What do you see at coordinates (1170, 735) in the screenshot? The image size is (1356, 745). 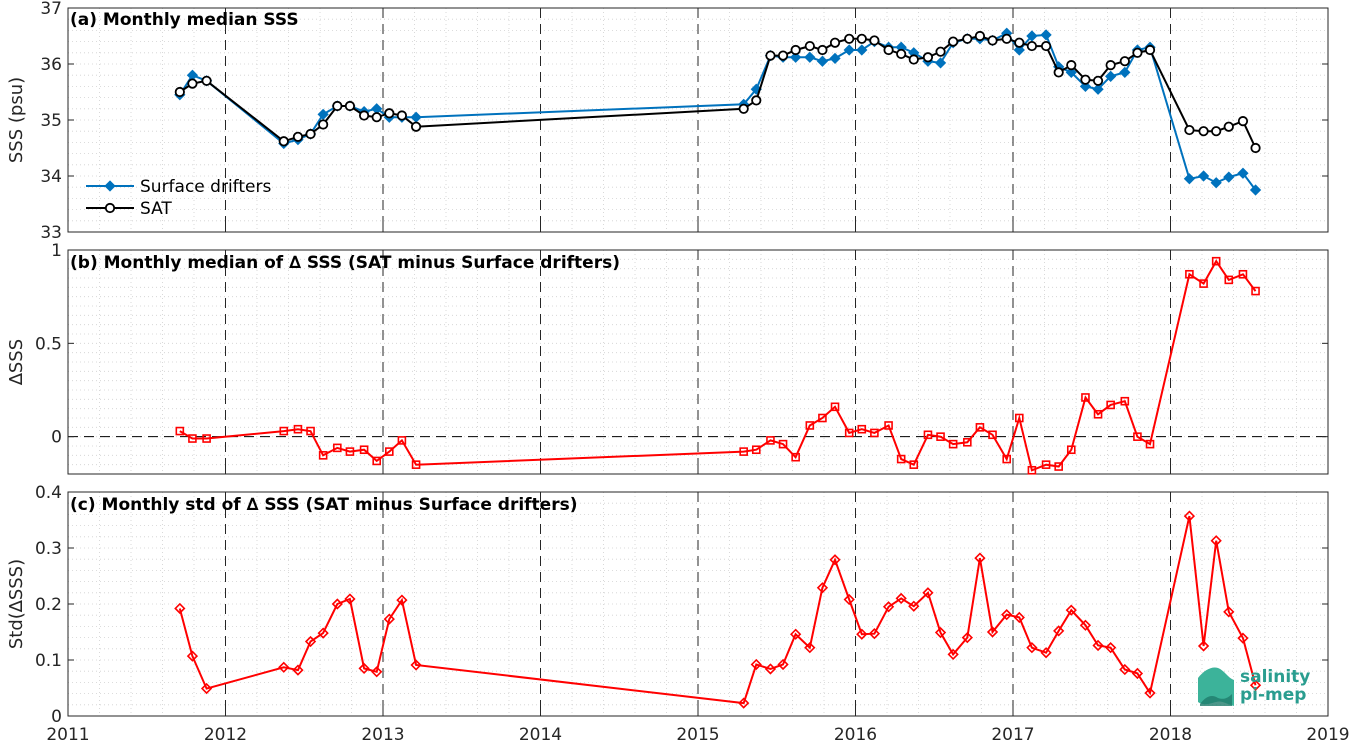 I see `x-tick-label: 2018` at bounding box center [1170, 735].